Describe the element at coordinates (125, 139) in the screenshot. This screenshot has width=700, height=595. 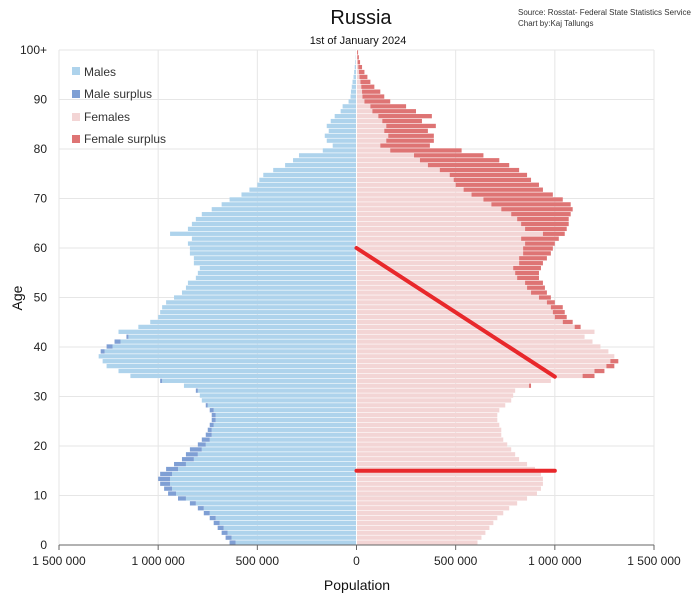
I see `legend-label-female-surplus: Female surplus` at that location.